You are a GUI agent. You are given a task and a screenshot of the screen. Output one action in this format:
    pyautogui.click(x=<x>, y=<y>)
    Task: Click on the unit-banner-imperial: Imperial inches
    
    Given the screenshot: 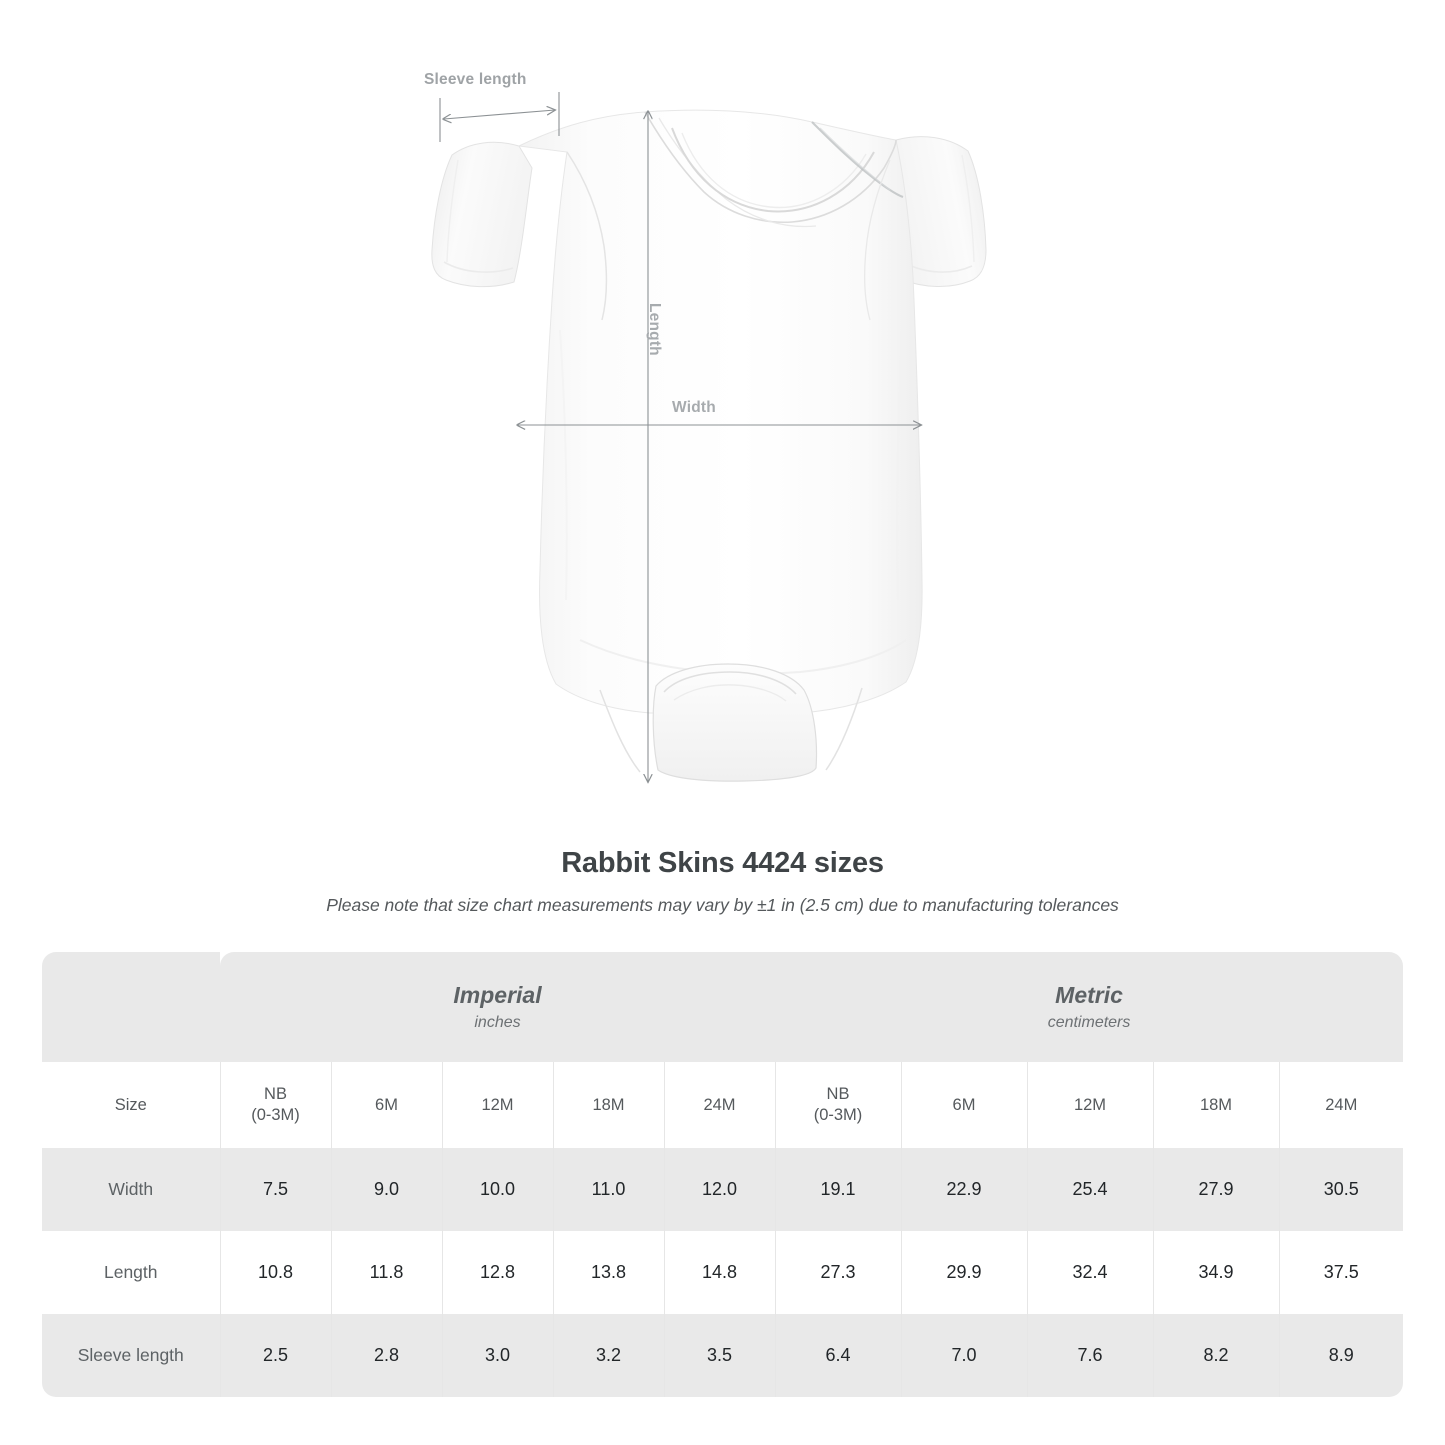 What is the action you would take?
    pyautogui.click(x=498, y=1007)
    